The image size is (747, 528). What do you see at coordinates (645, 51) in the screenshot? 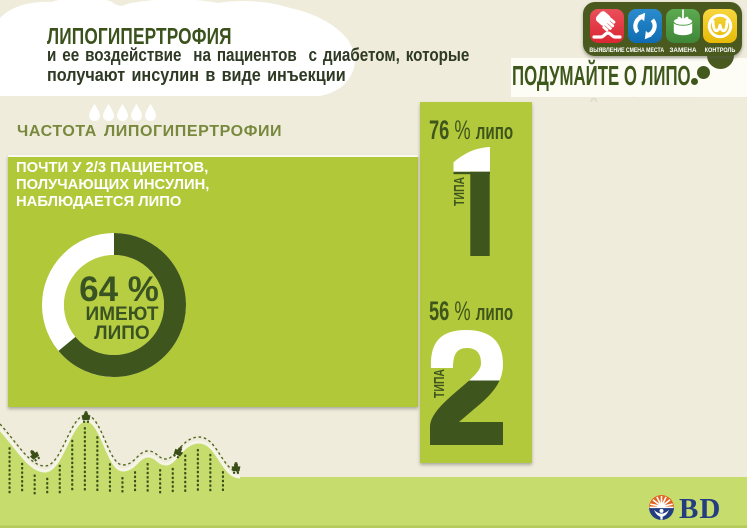
I see `svg-text: СМЕНА МЕСТА` at bounding box center [645, 51].